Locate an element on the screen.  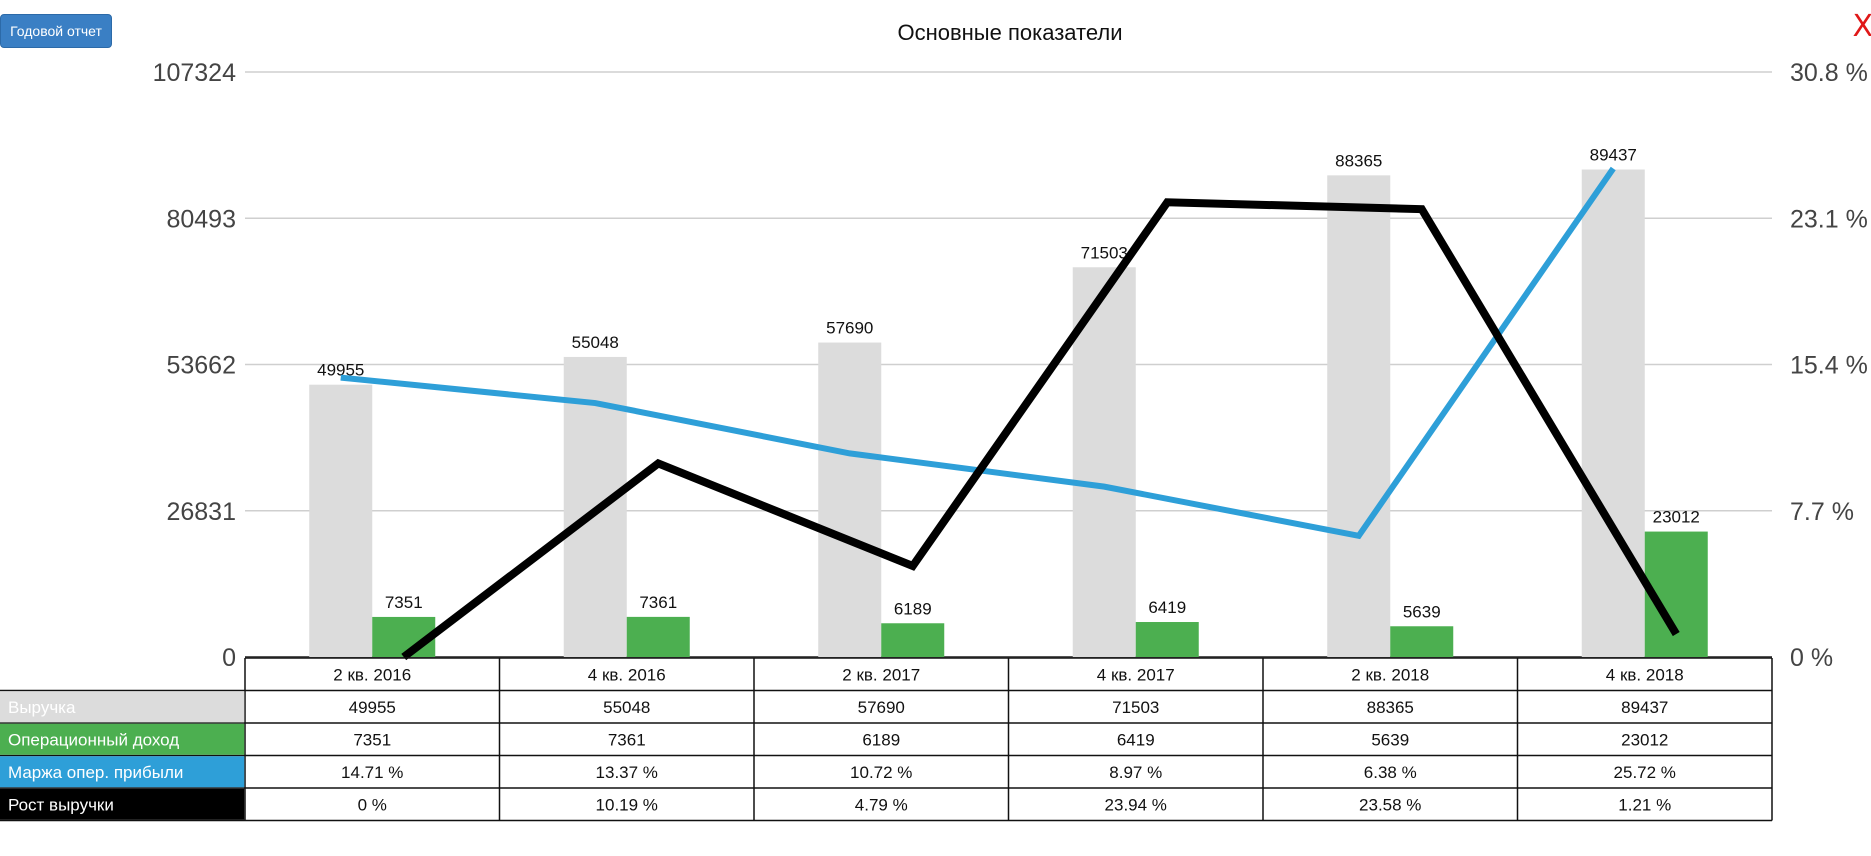
table-cell: 7361 is located at coordinates (627, 739).